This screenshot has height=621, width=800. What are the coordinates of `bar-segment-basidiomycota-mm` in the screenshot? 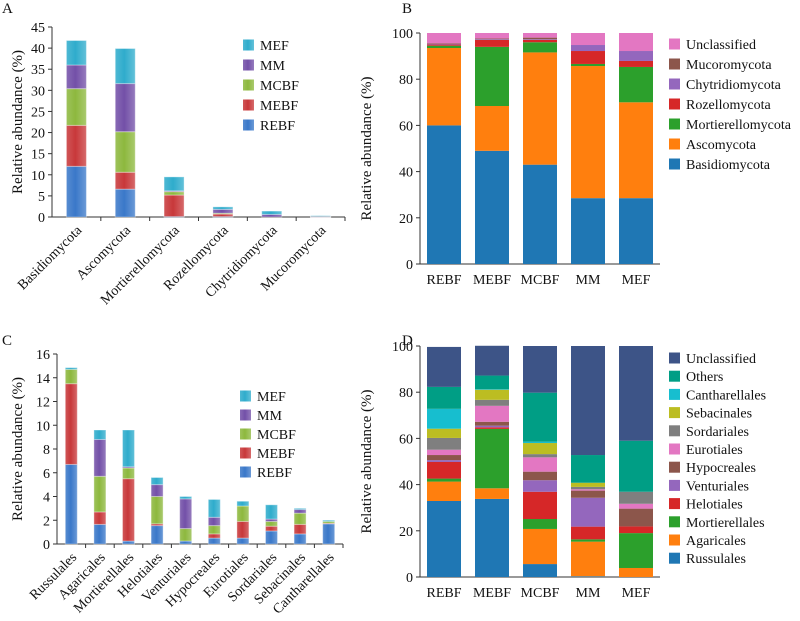 It's located at (76, 77).